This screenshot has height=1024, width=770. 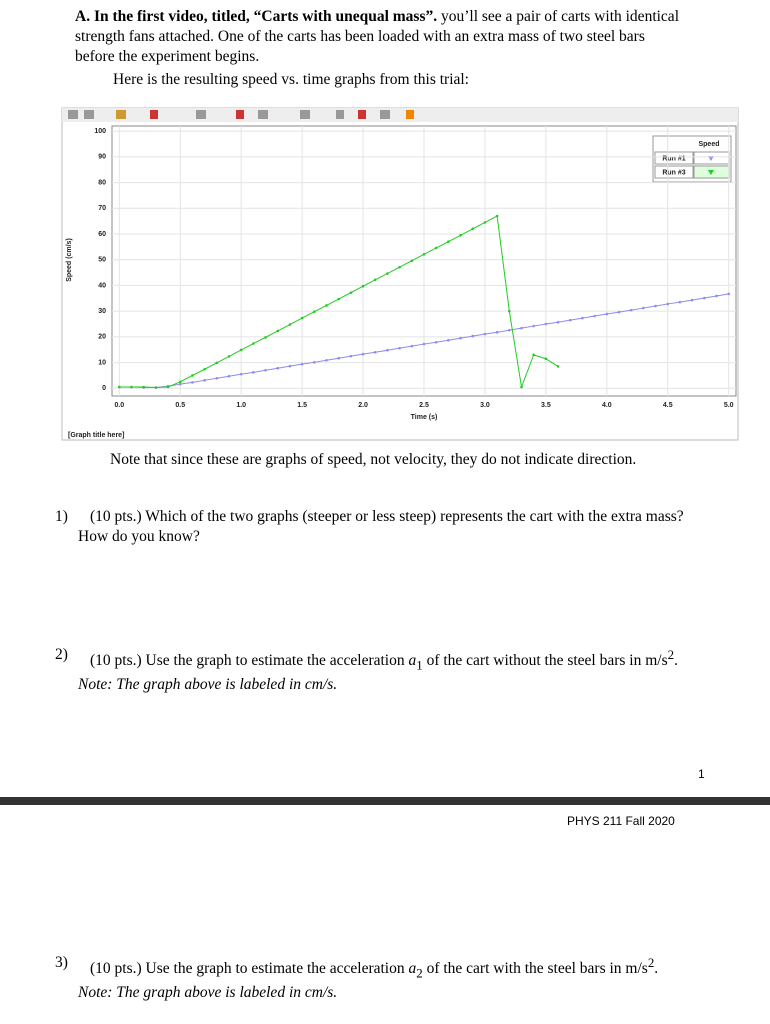 I want to click on x-tick-label: 1.0, so click(x=241, y=405).